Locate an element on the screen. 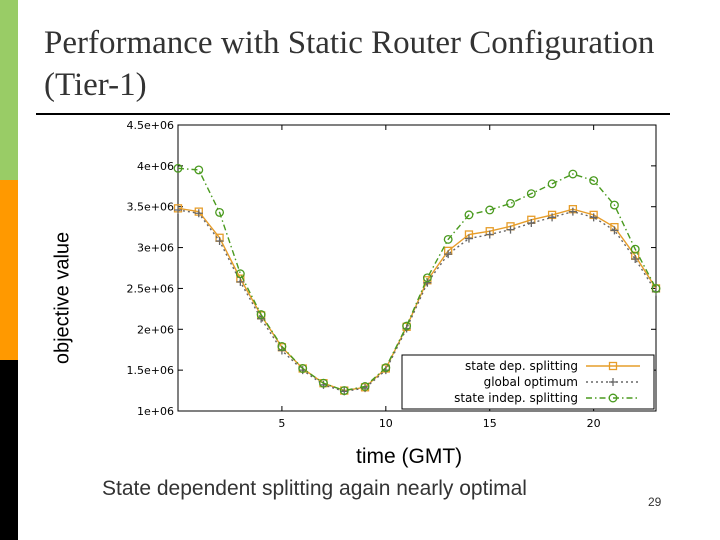 Image resolution: width=720 pixels, height=540 pixels. x-axis-label: time (GMT) is located at coordinates (409, 456).